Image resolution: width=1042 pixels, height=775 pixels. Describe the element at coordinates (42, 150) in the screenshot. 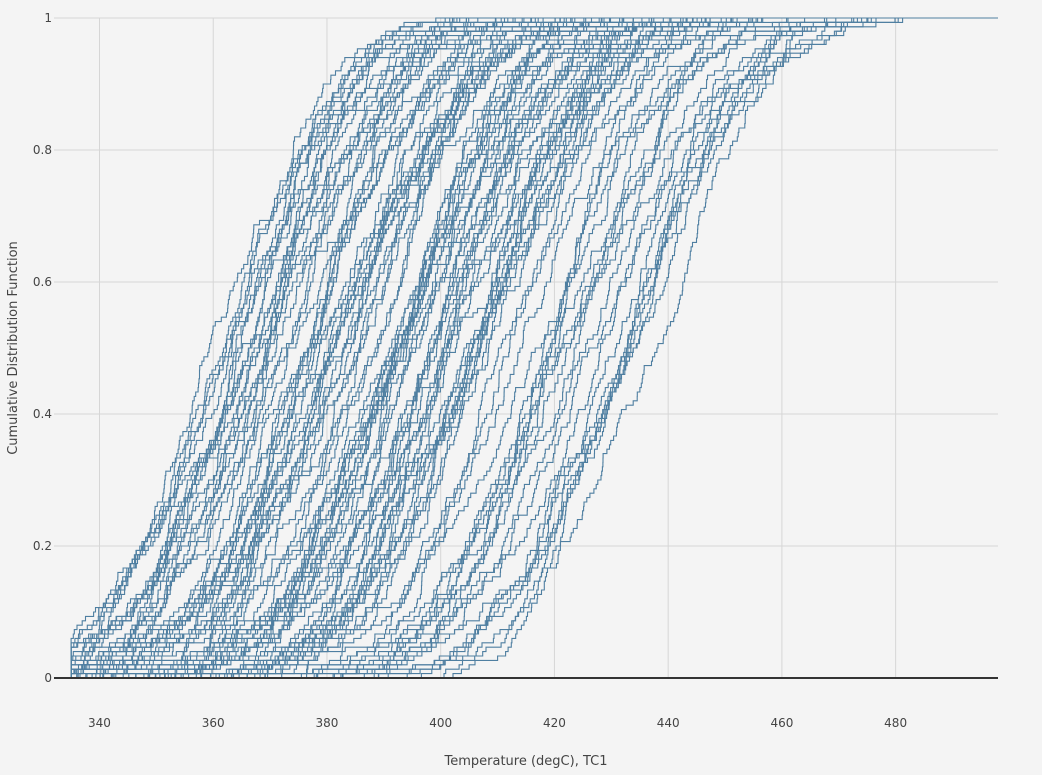

I see `y-tick-label: 0.8` at that location.